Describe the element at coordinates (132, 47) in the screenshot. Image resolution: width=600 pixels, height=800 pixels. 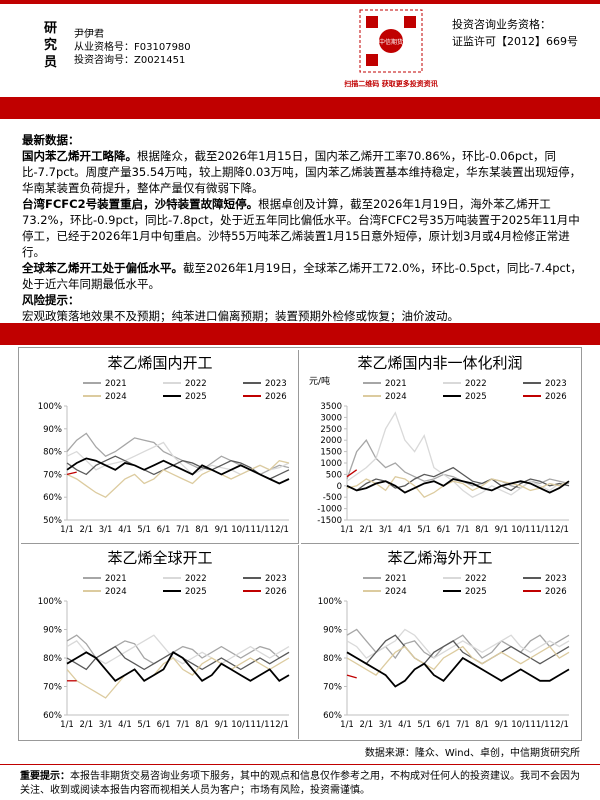
I see `analyst: 尹伊君 从业资格号：F03107980 投资咨询号：Z0021451` at that location.